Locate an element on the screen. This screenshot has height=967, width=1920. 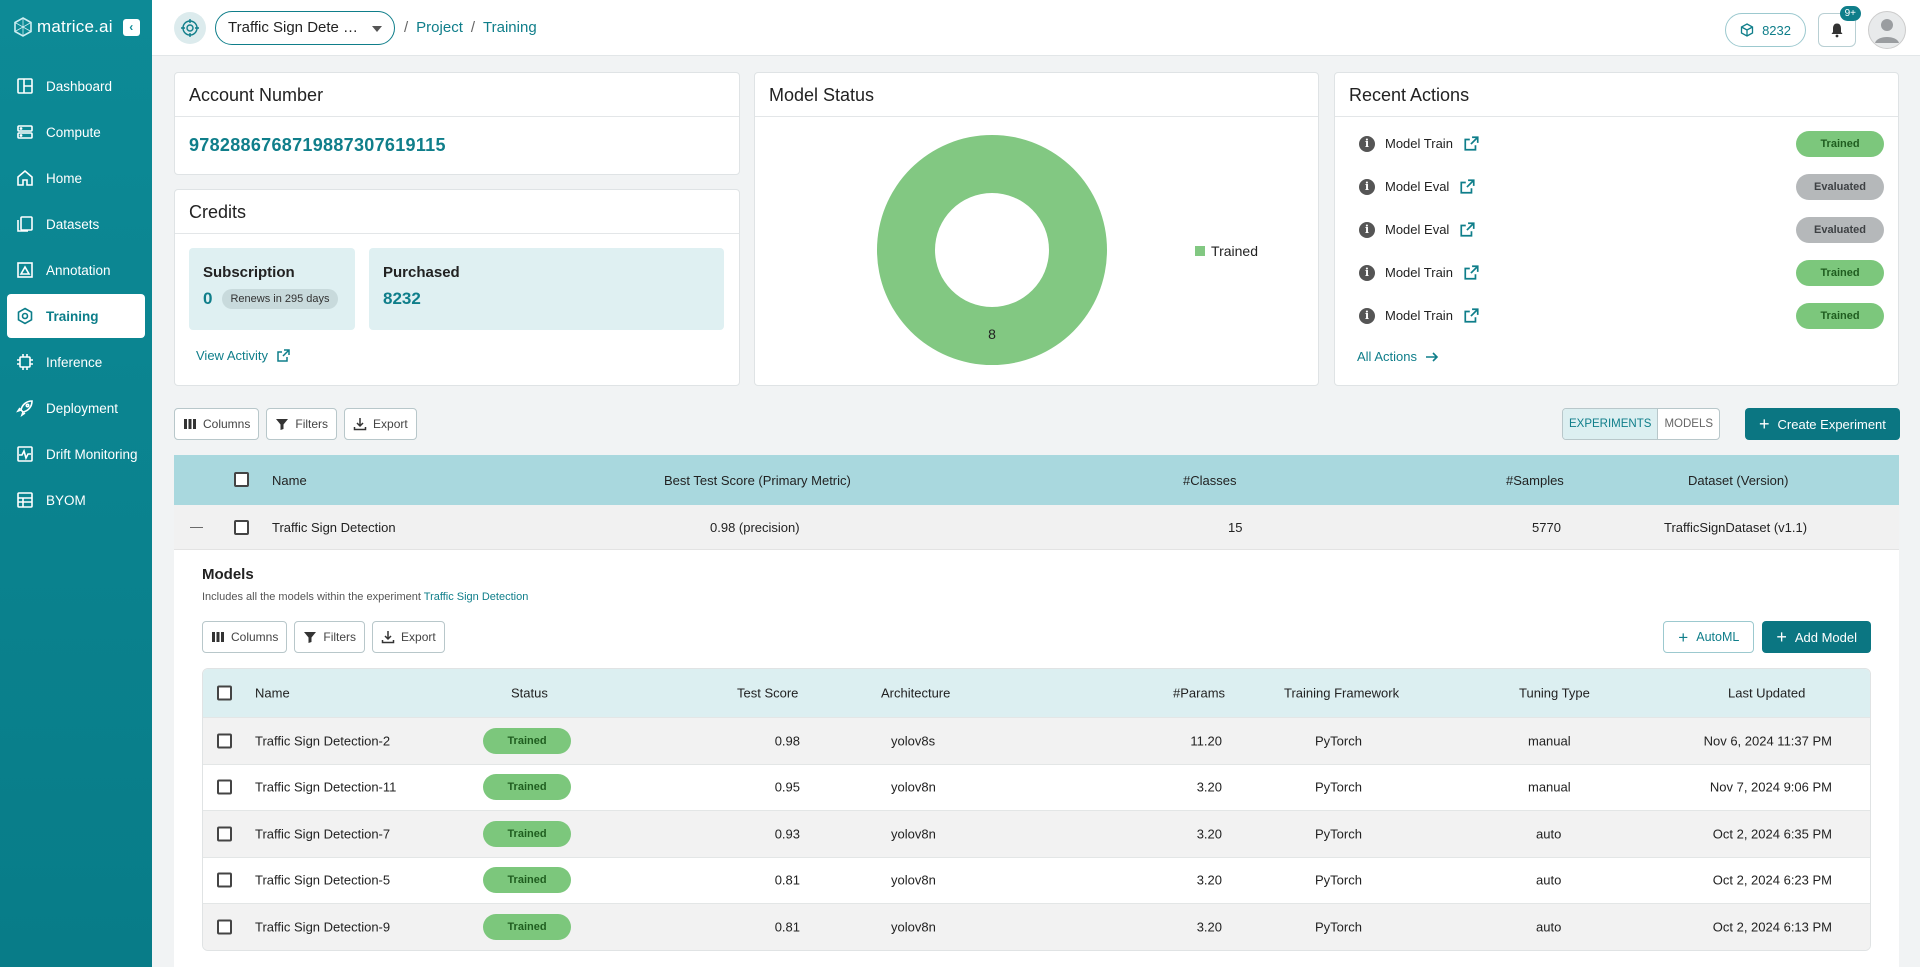
model-last-updated: Oct 2, 2024 6:23 PM is located at coordinates (1772, 880).